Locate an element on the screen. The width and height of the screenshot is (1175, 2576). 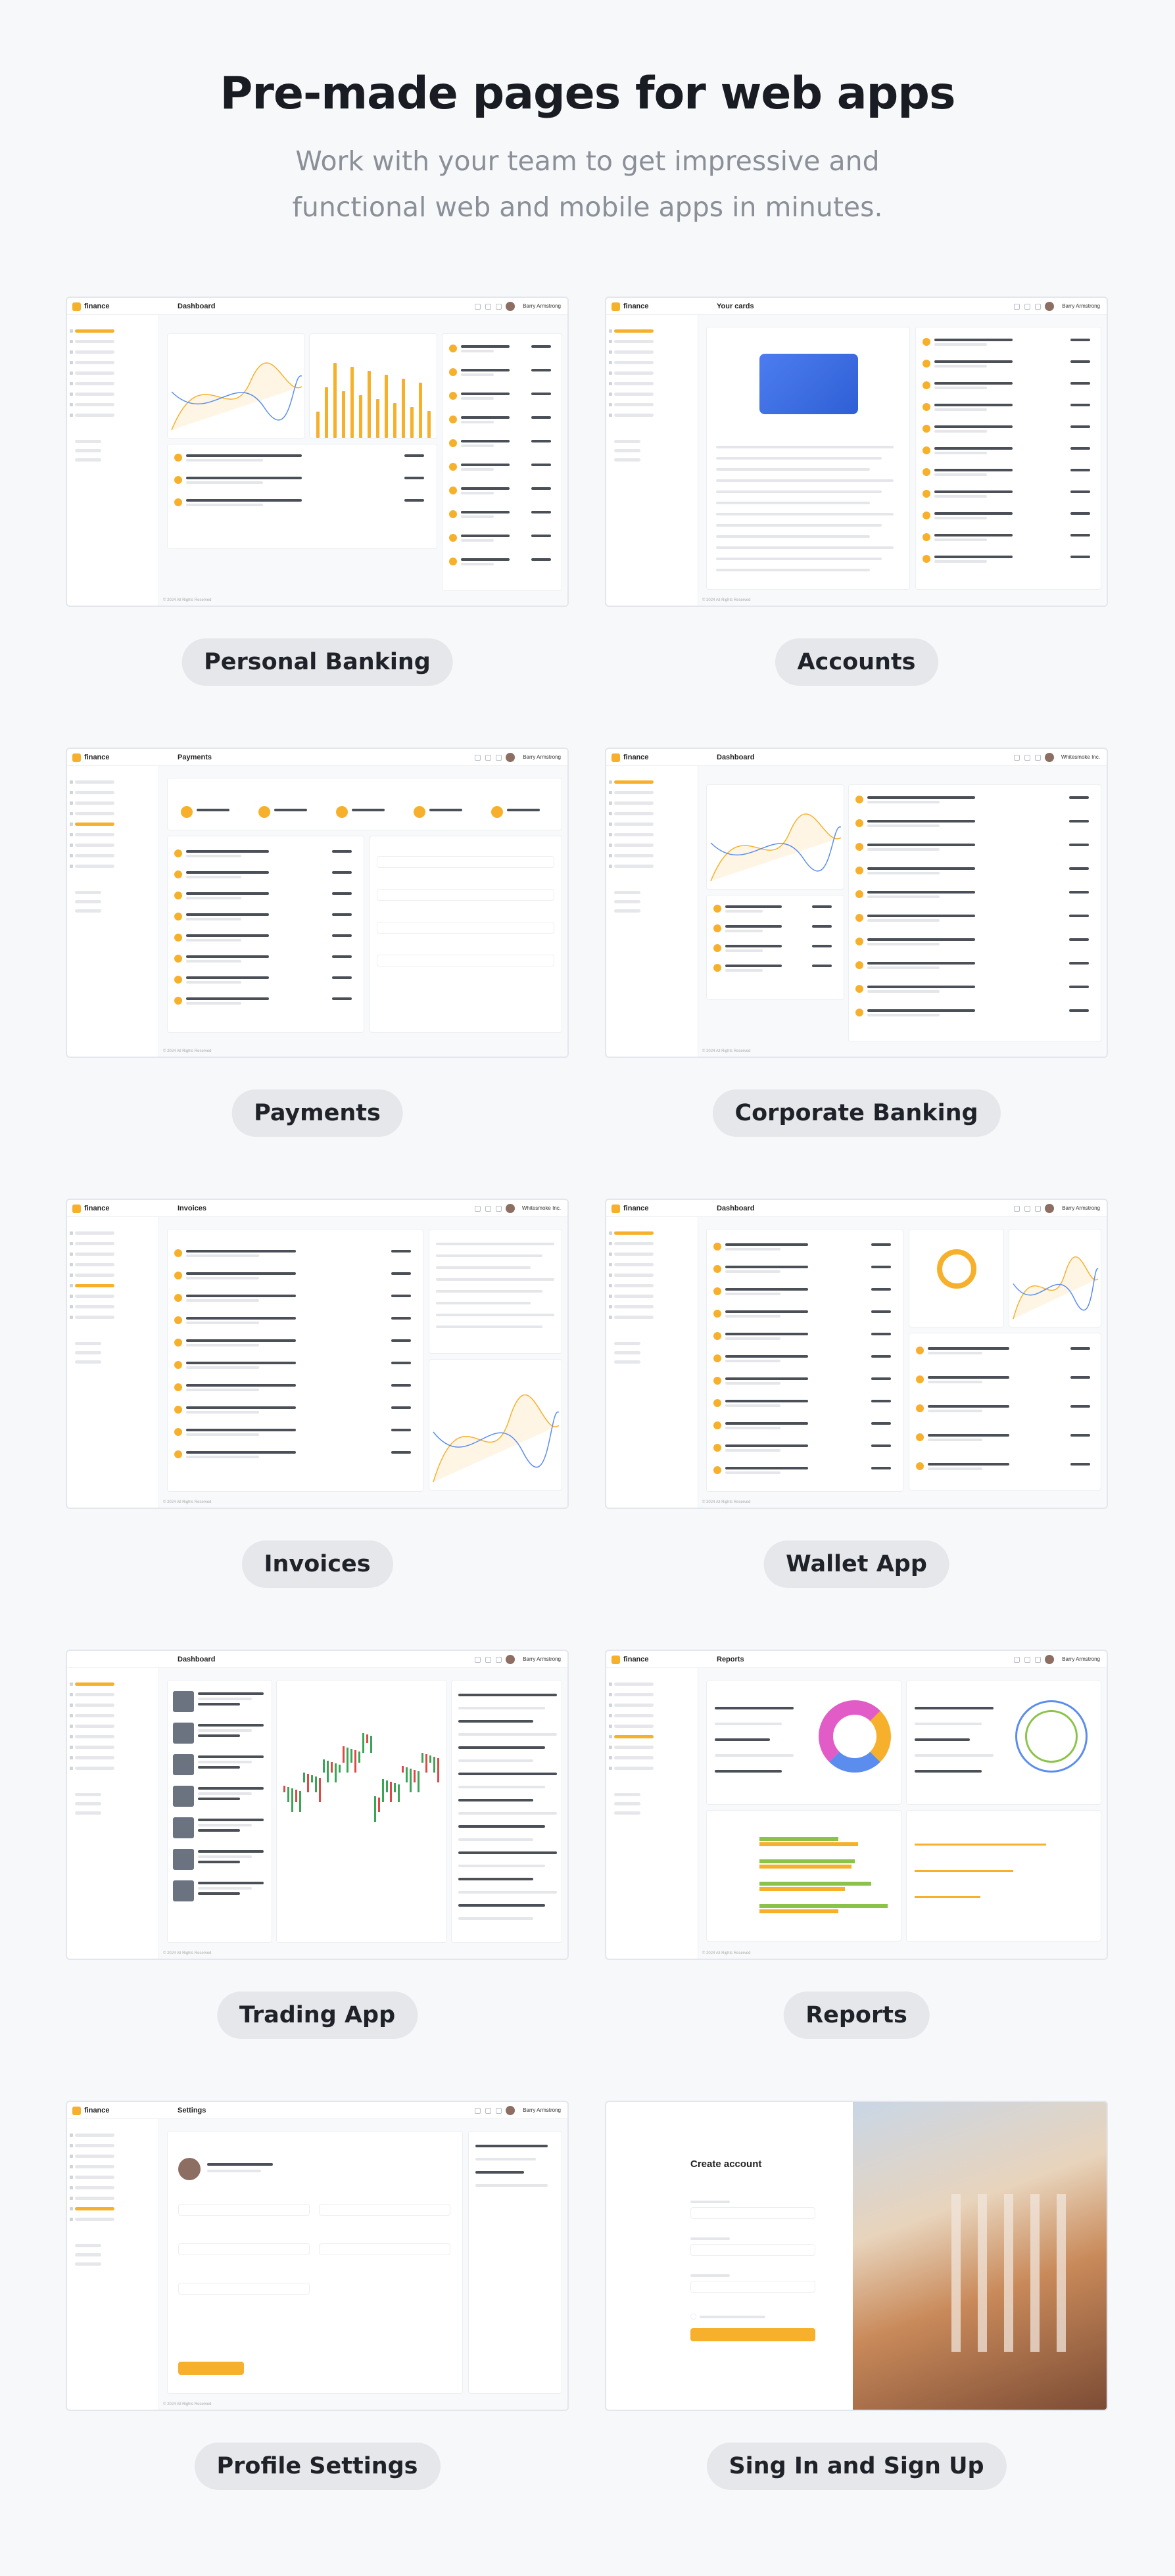
showcase-card: financeCreate account Sing In and Sign Up is located at coordinates (856, 2295).